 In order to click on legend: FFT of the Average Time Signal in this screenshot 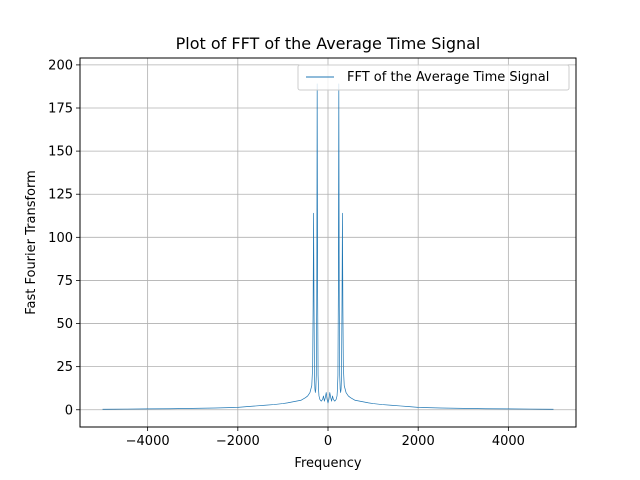, I will do `click(433, 77)`.